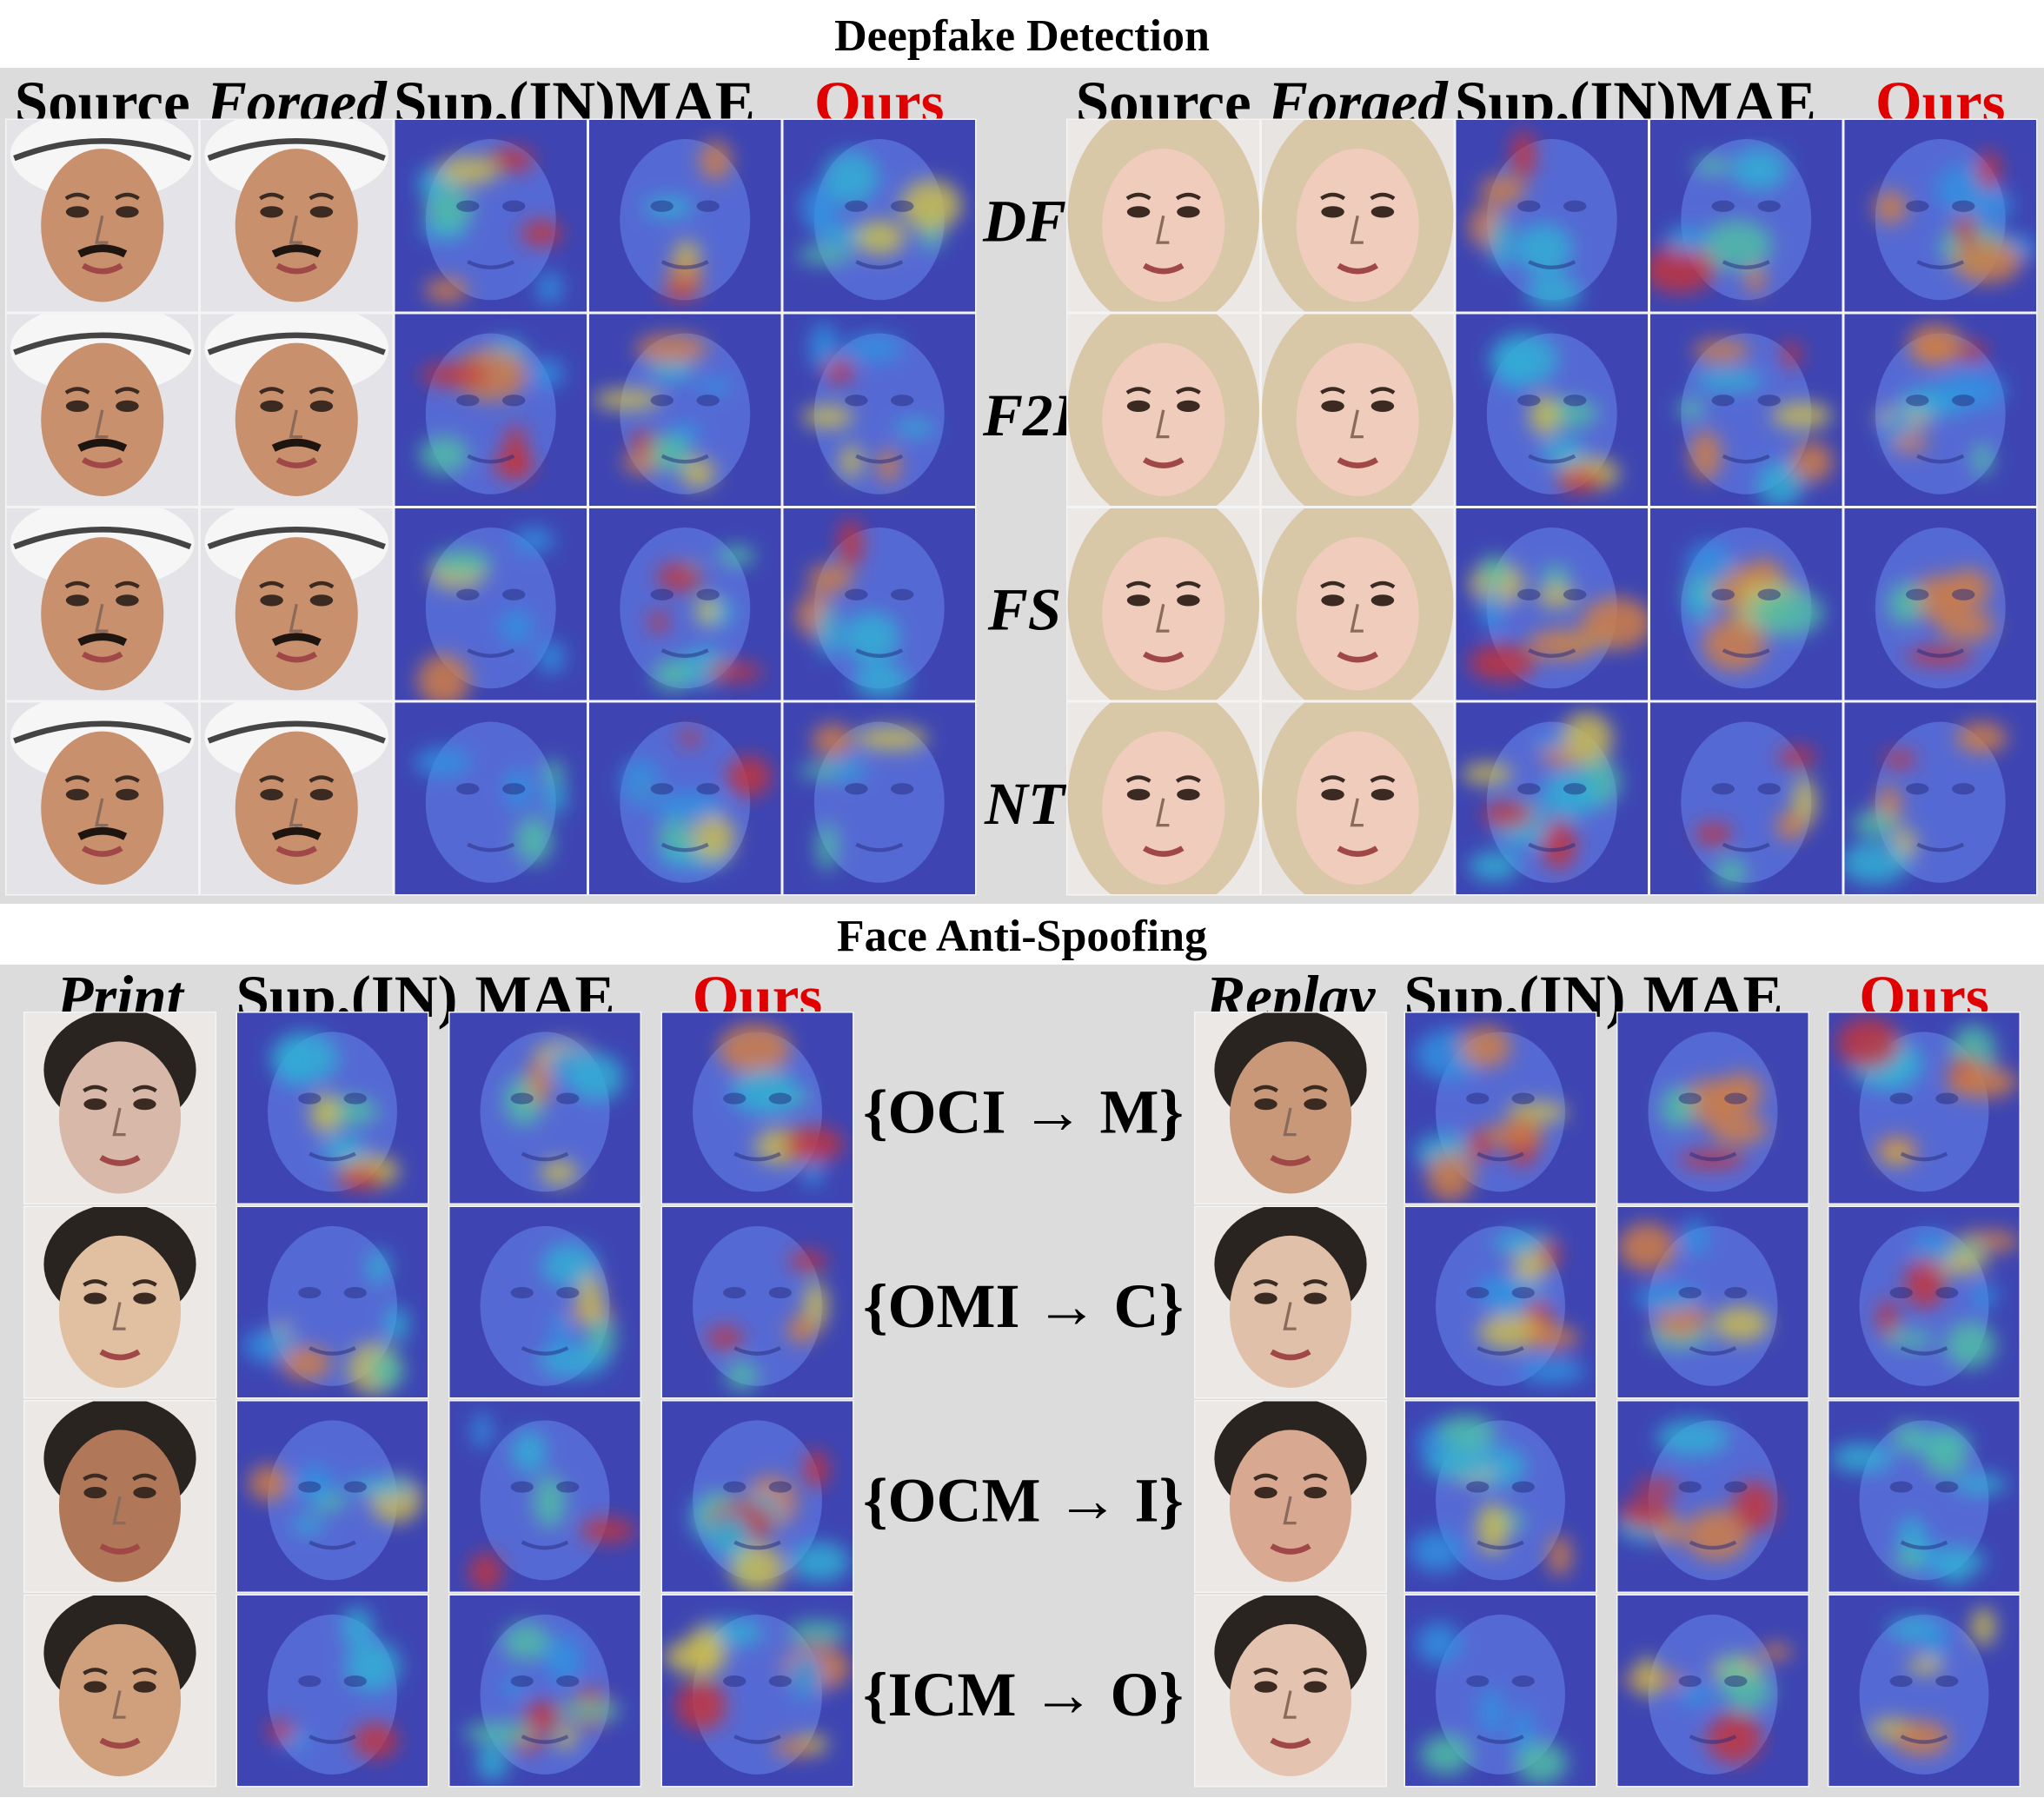  I want to click on deepfake-section-title: Deepfake Detection, so click(1022, 36).